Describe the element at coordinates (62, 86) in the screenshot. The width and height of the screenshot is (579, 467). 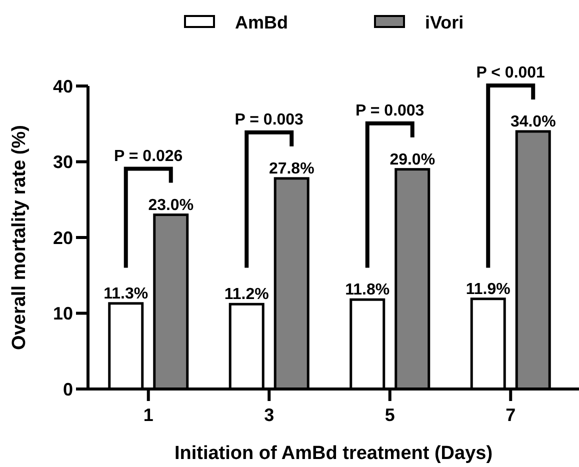
I see `y-tick-label: 40` at that location.